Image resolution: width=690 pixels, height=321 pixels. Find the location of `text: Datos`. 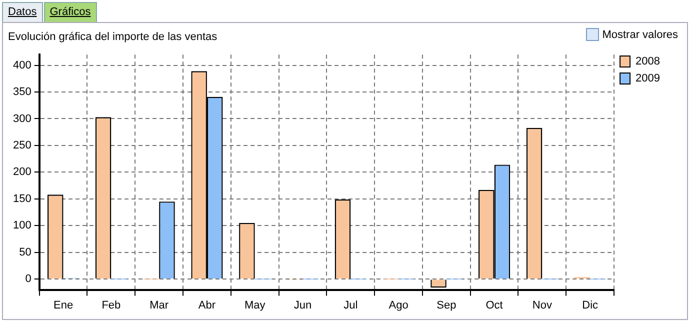

text: Datos is located at coordinates (22, 12).